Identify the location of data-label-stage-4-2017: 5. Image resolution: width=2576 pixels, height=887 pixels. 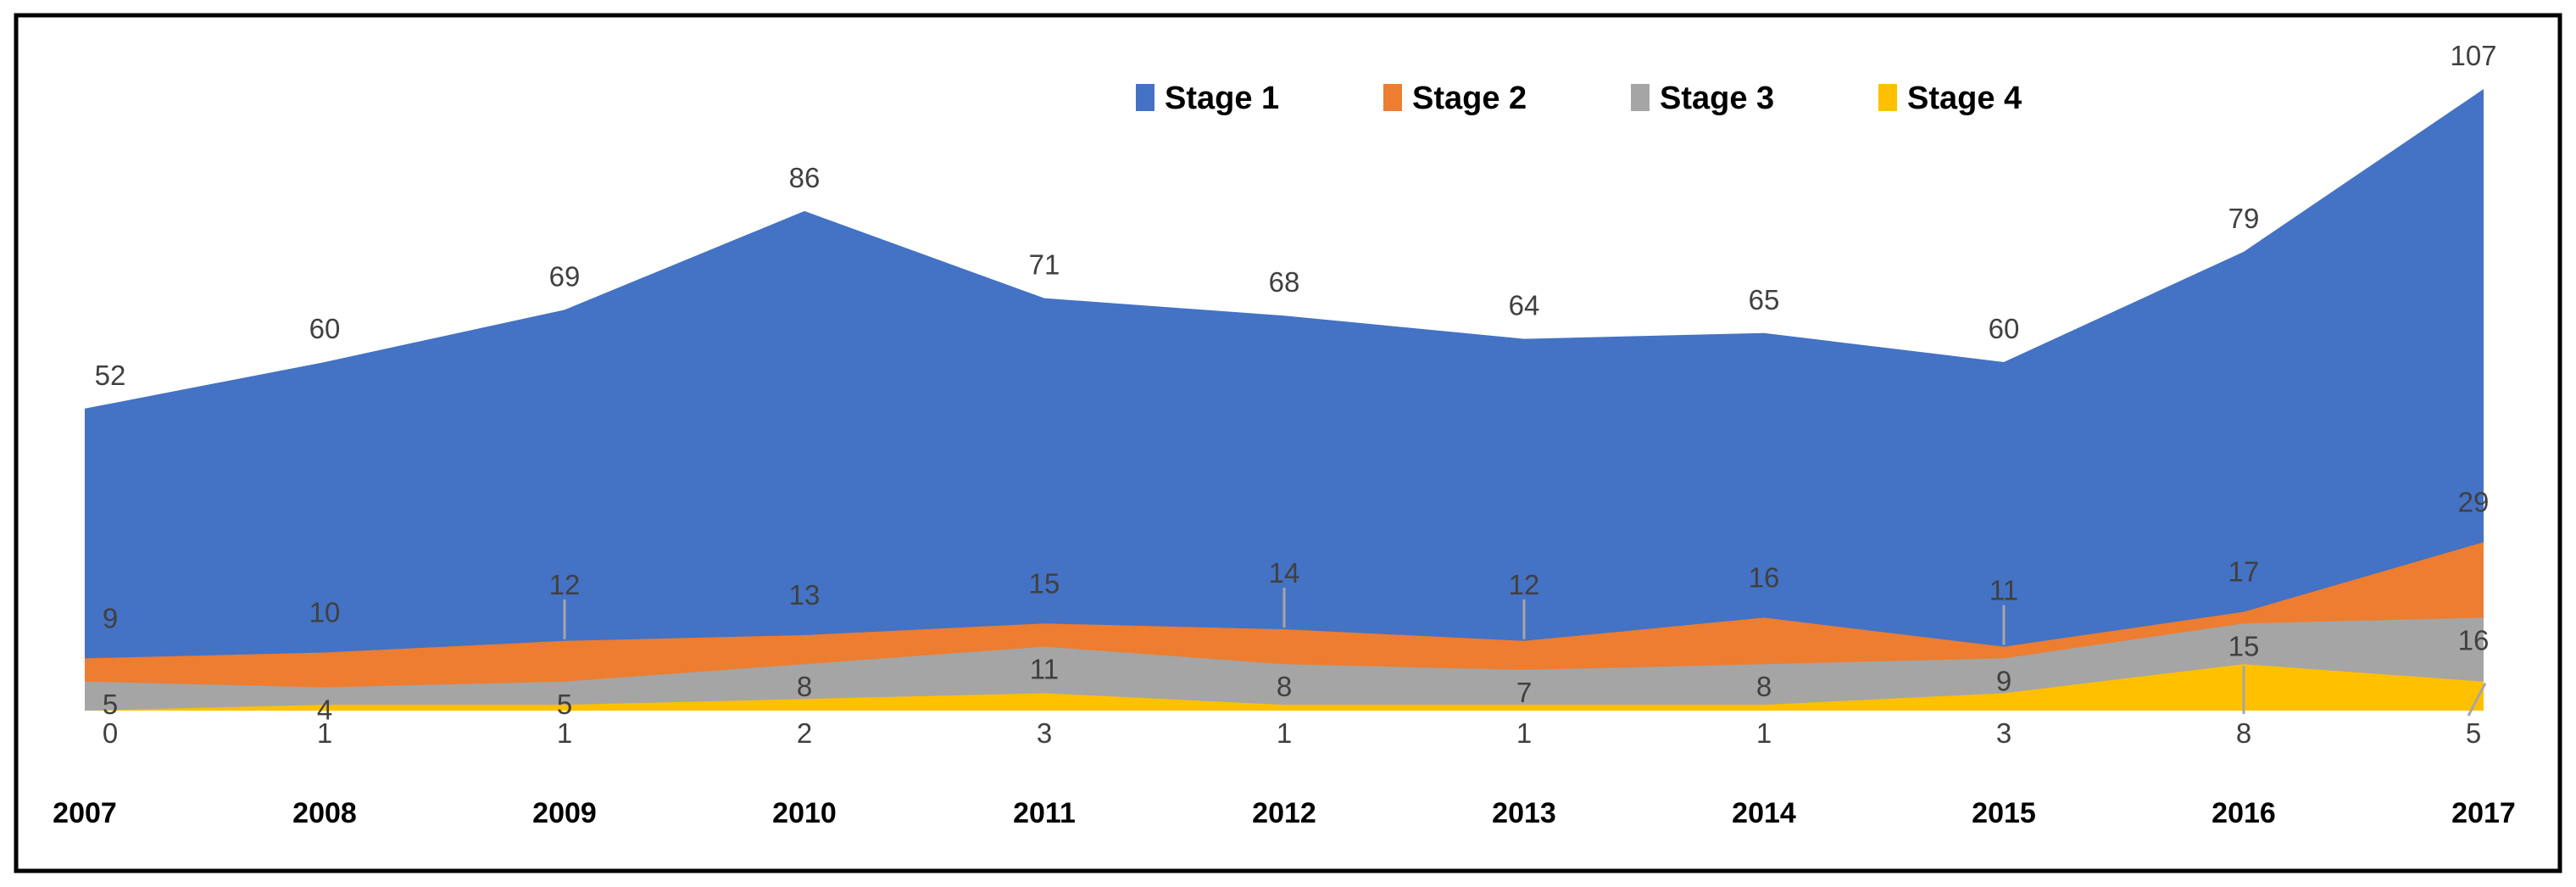
(2473, 733).